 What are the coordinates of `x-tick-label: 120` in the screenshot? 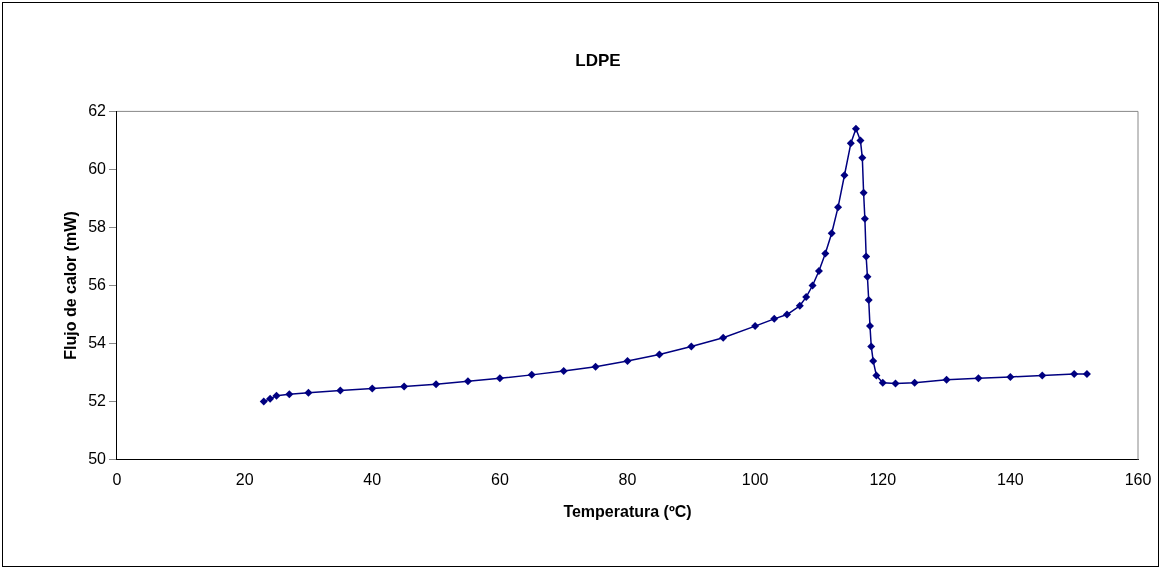 It's located at (883, 479).